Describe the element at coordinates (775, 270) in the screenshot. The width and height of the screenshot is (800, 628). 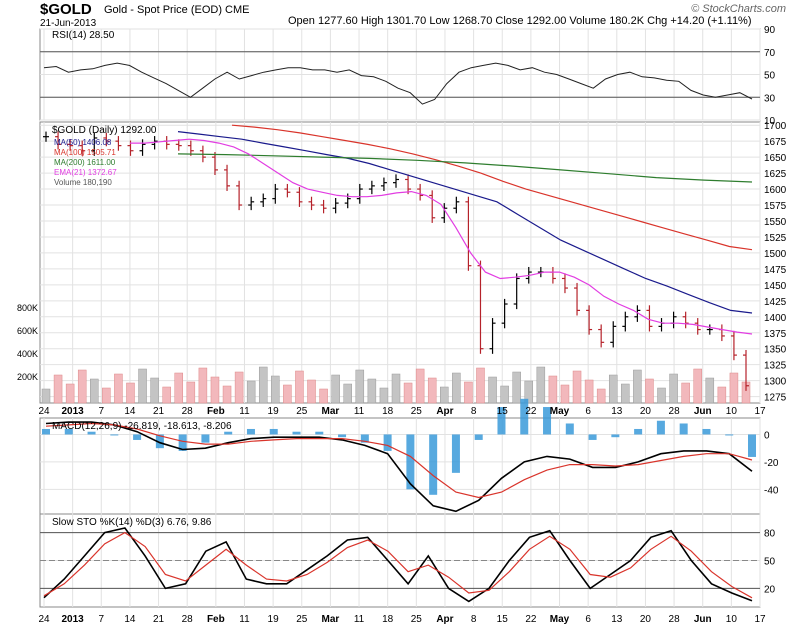
I see `price-tick-label: 1475` at that location.